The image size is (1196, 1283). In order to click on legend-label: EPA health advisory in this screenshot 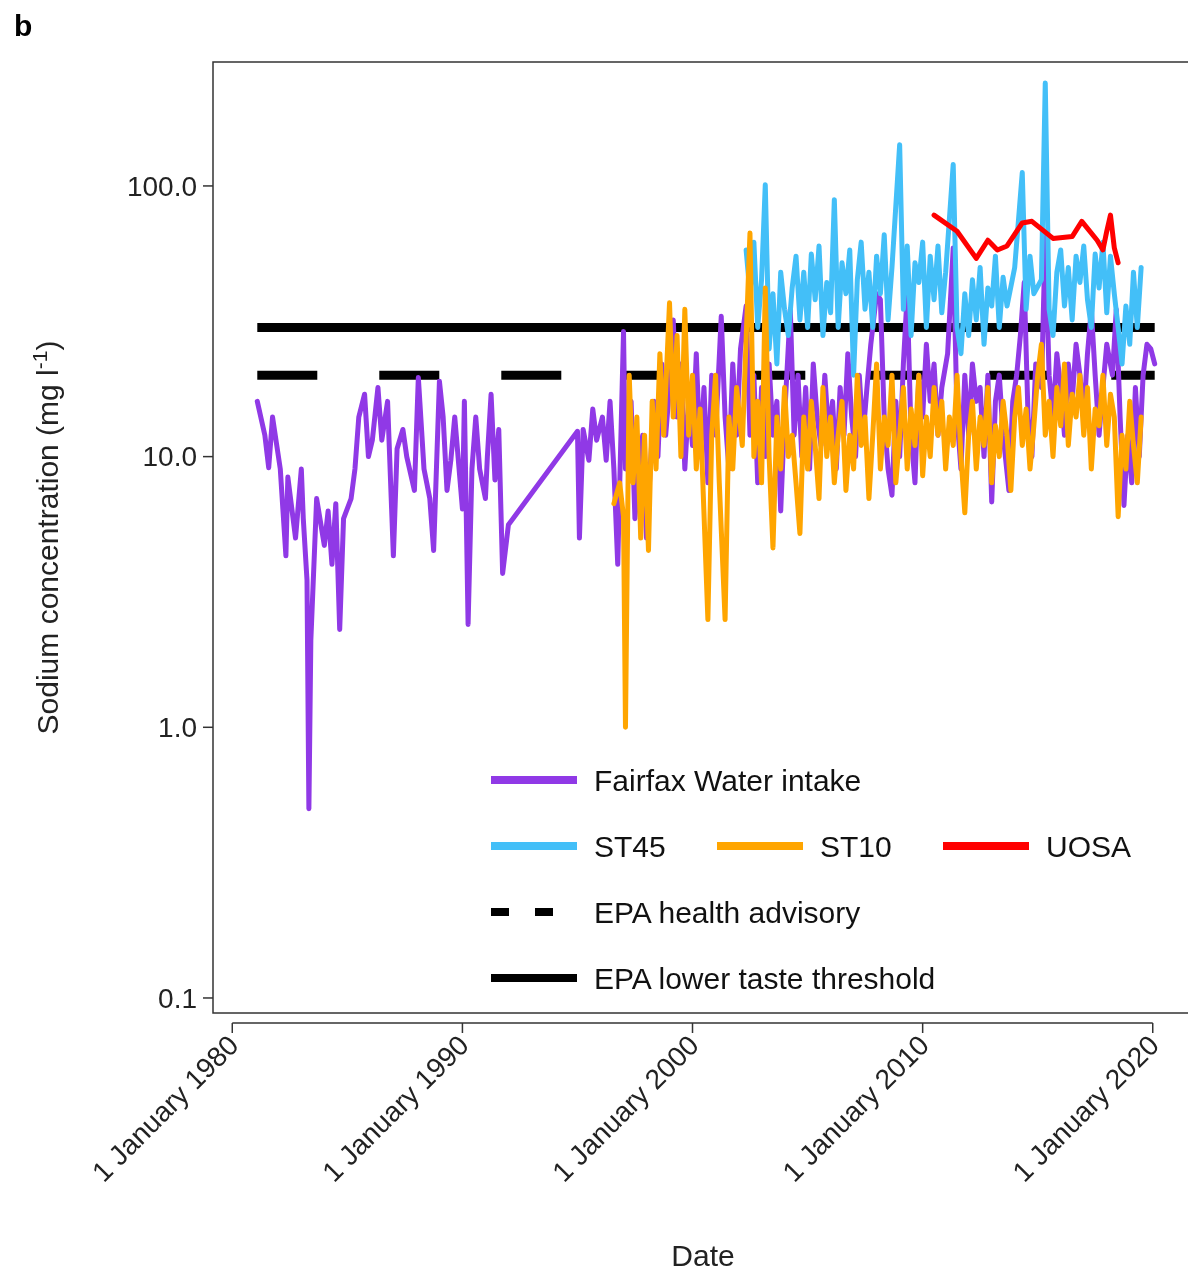, I will do `click(727, 912)`.